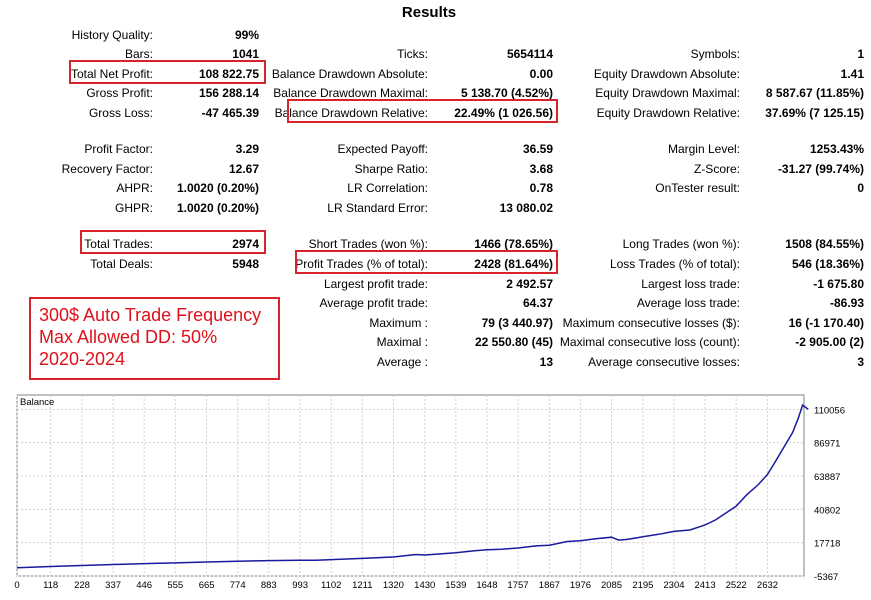 The height and width of the screenshot is (600, 871). What do you see at coordinates (119, 93) in the screenshot?
I see `gross-profit-label: Gross Profit:` at bounding box center [119, 93].